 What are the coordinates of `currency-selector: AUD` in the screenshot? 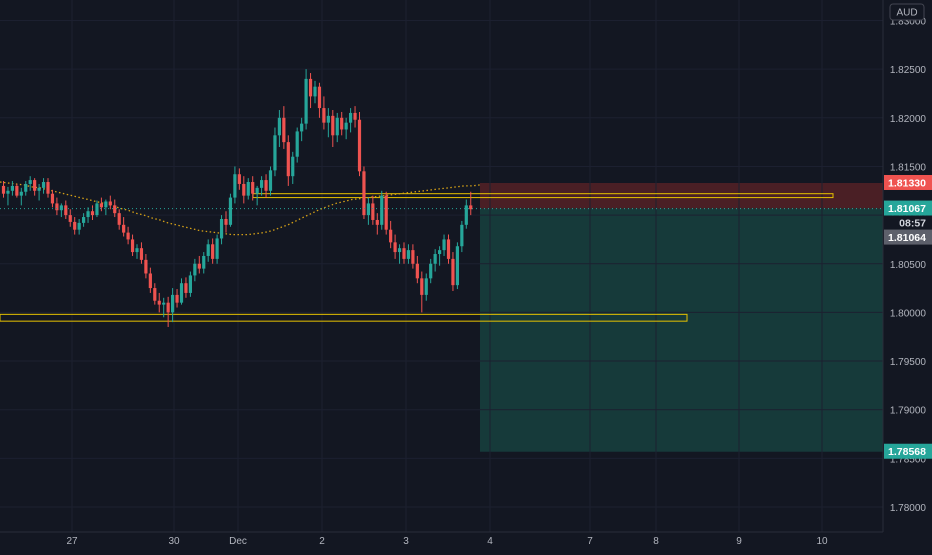 It's located at (907, 12).